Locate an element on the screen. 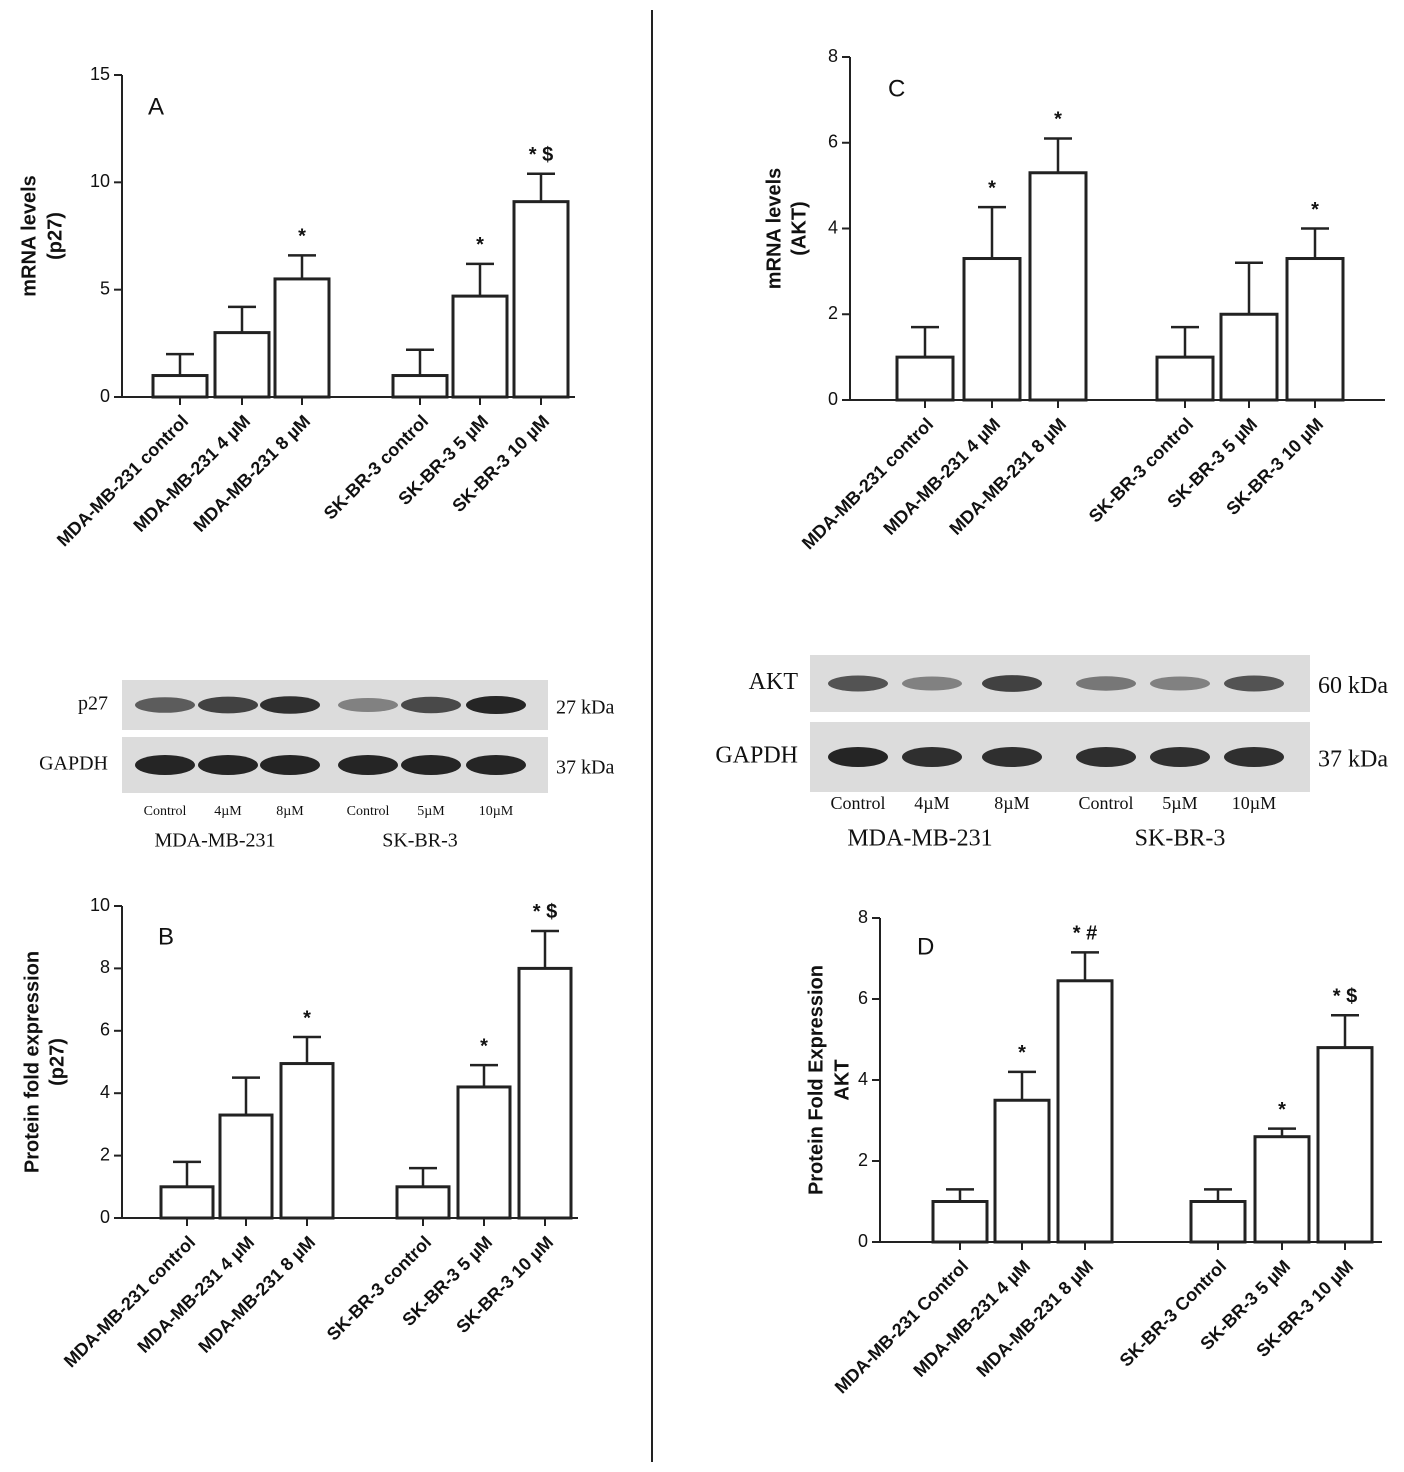 Image resolution: width=1404 pixels, height=1472 pixels. x-tick-label: MDA-MB-231 control is located at coordinates (867, 483).